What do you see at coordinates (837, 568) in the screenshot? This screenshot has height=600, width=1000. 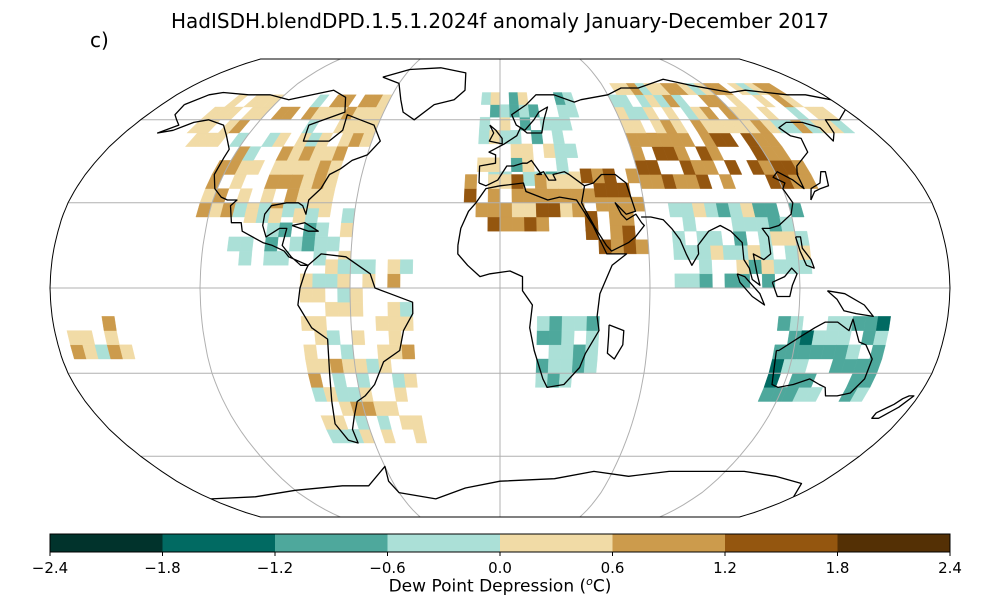 I see `colorbar-tick-label: 1.8` at bounding box center [837, 568].